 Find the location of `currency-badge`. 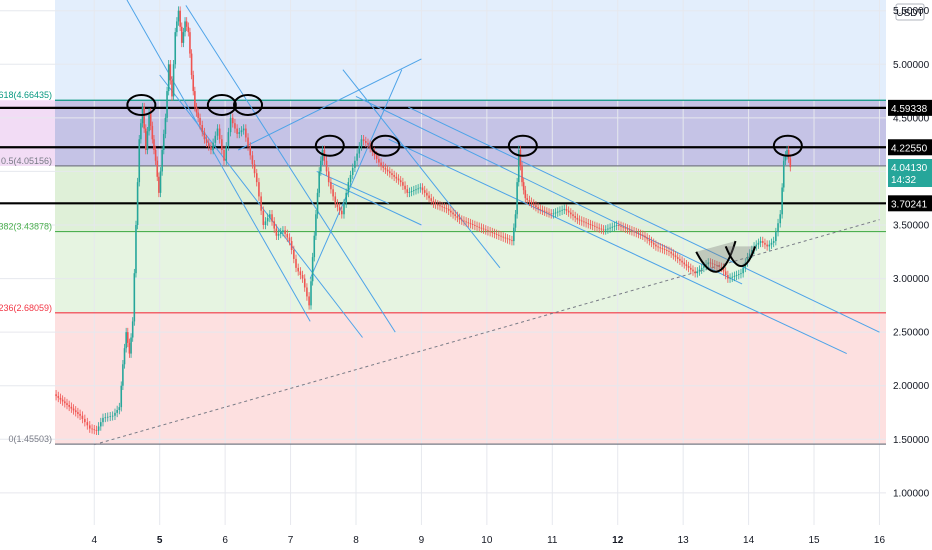

currency-badge is located at coordinates (910, 12).